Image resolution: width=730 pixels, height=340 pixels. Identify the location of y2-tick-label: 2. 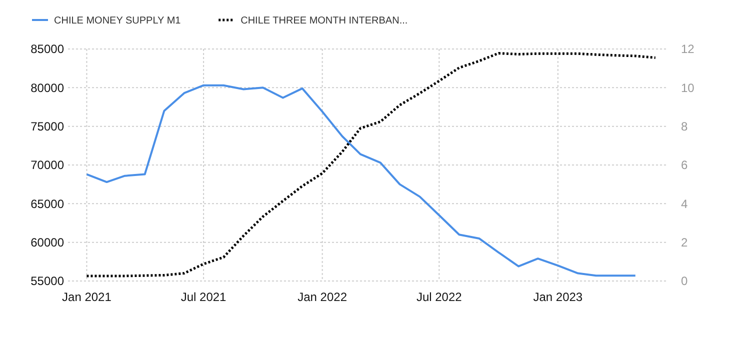
(684, 243).